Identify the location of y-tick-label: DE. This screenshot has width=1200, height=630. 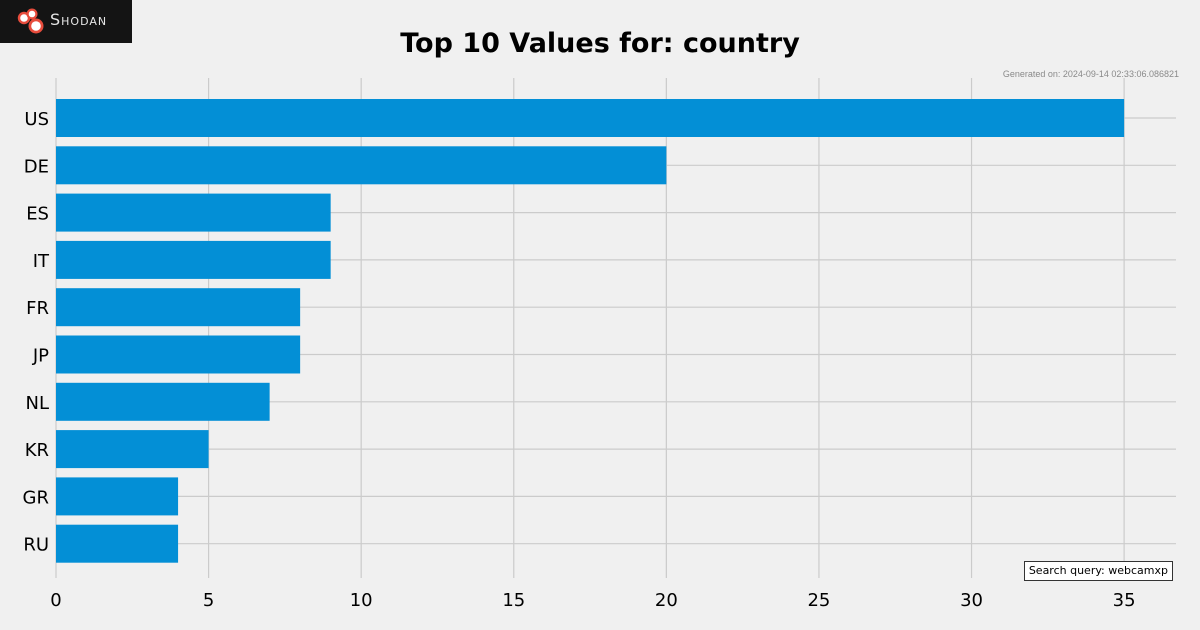
(36, 166).